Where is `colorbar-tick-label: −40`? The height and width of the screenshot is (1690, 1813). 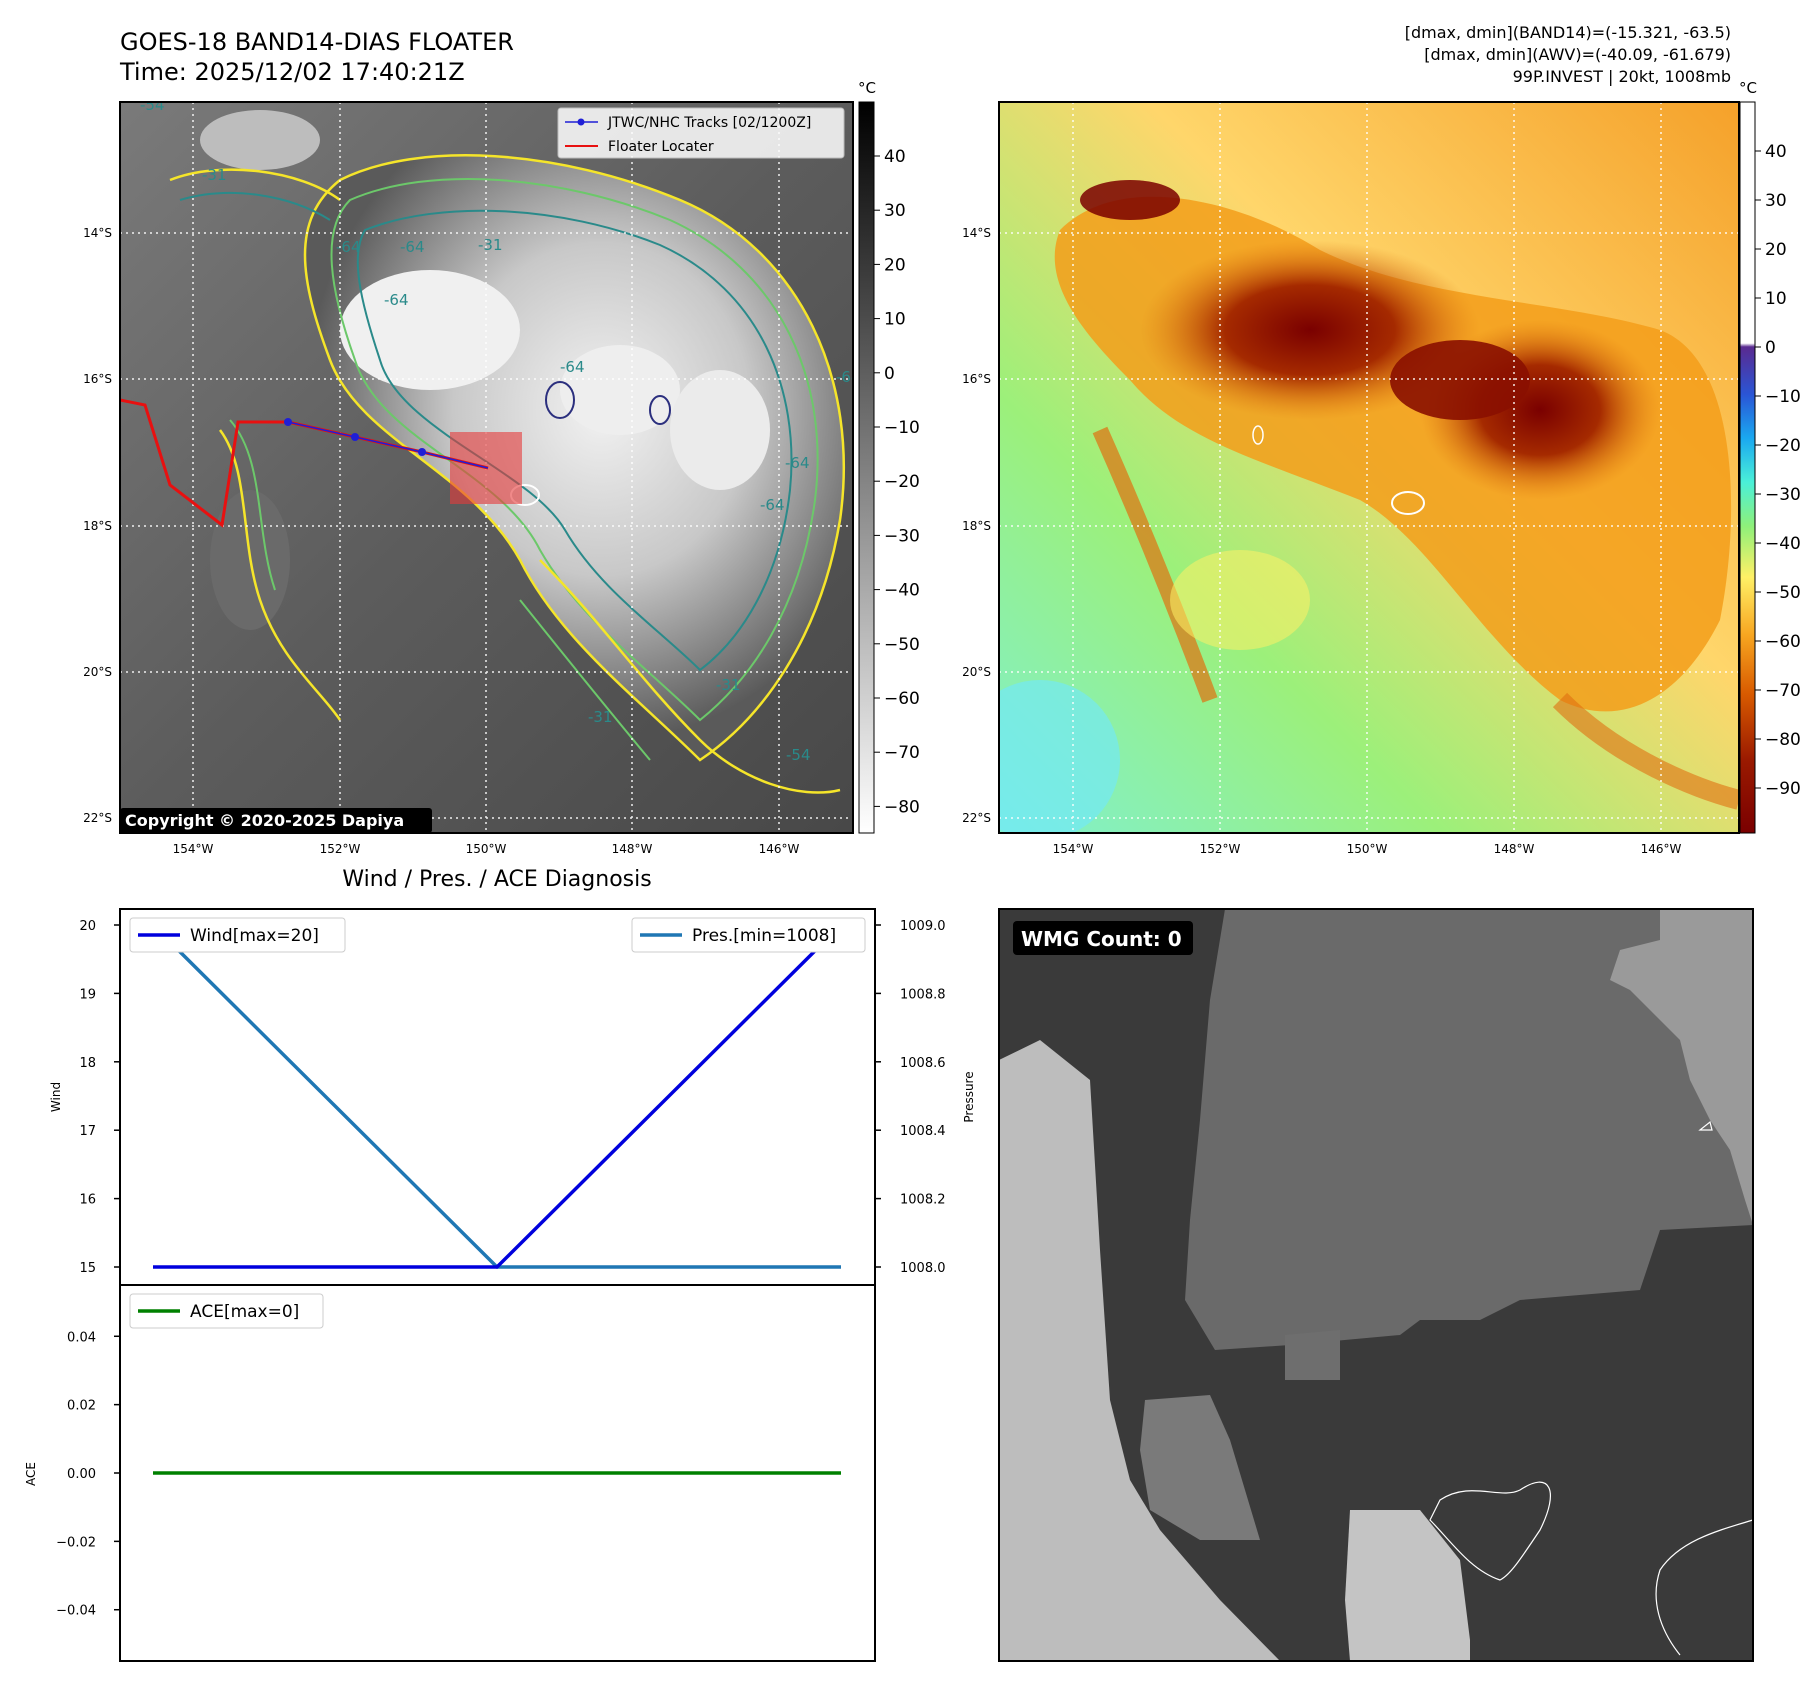
colorbar-tick-label: −40 is located at coordinates (902, 591).